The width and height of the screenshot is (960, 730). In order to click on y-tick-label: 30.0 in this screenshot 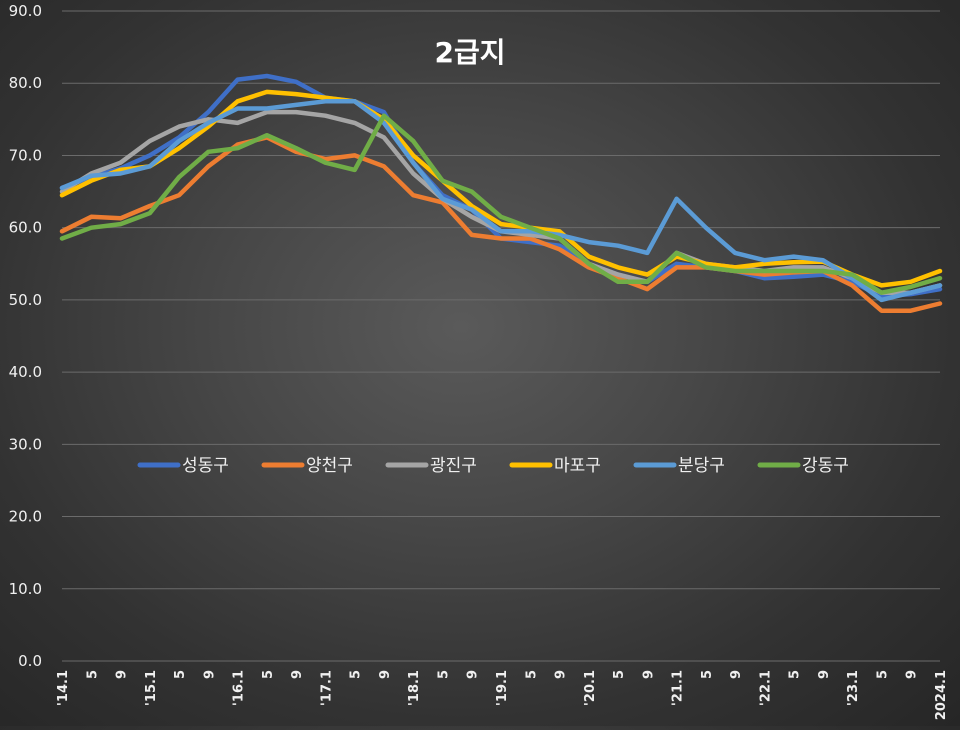, I will do `click(25, 444)`.